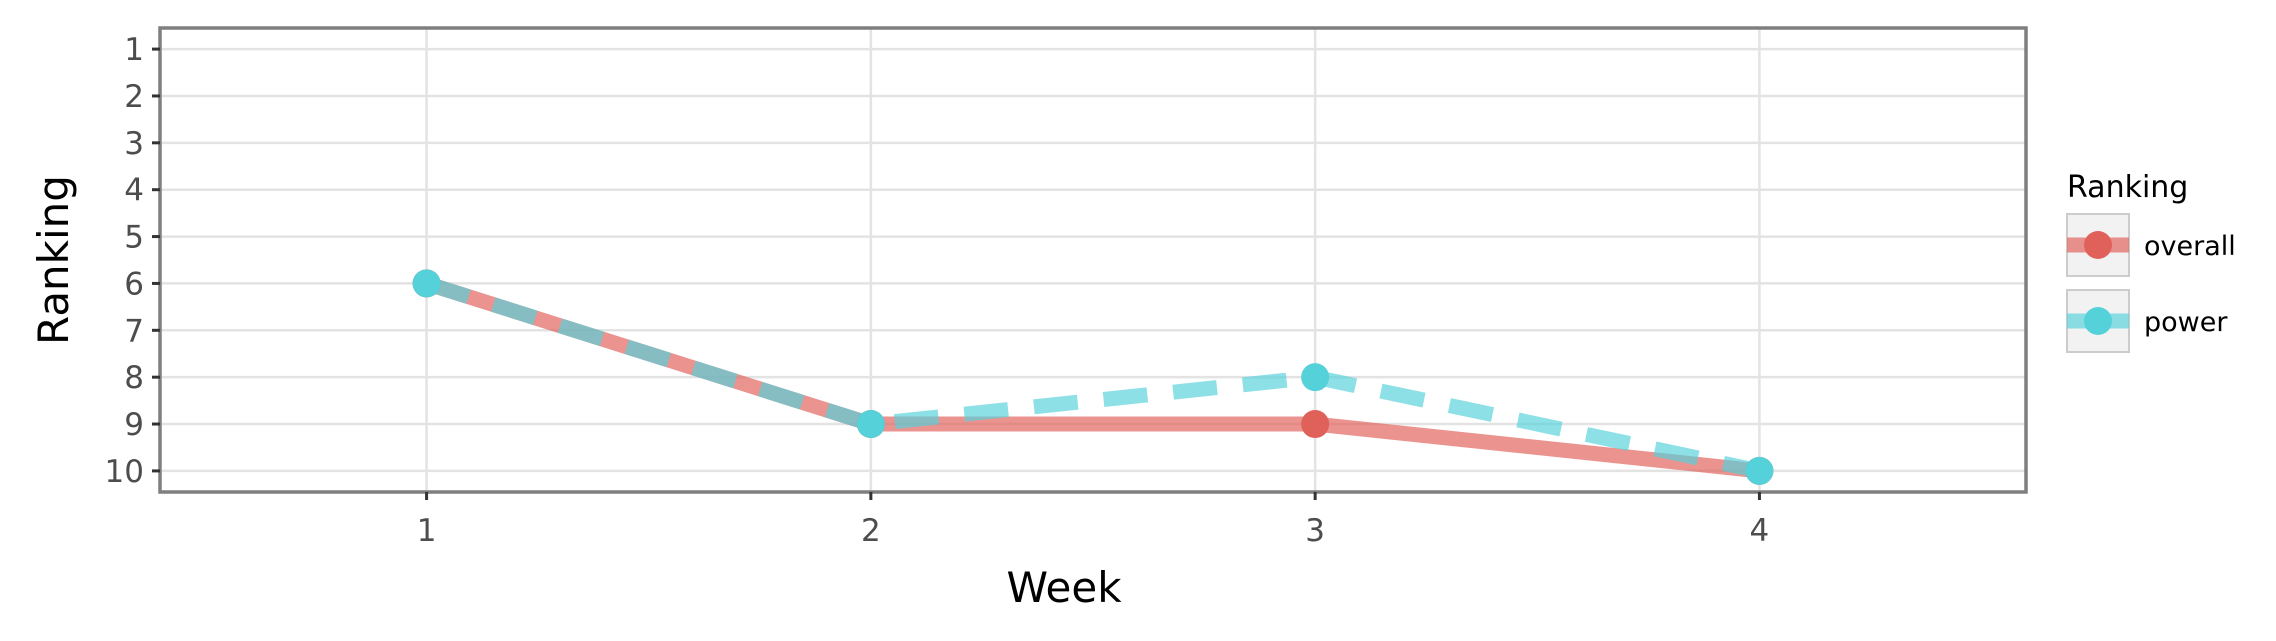  Describe the element at coordinates (124, 472) in the screenshot. I see `y-tick-label: 10` at that location.